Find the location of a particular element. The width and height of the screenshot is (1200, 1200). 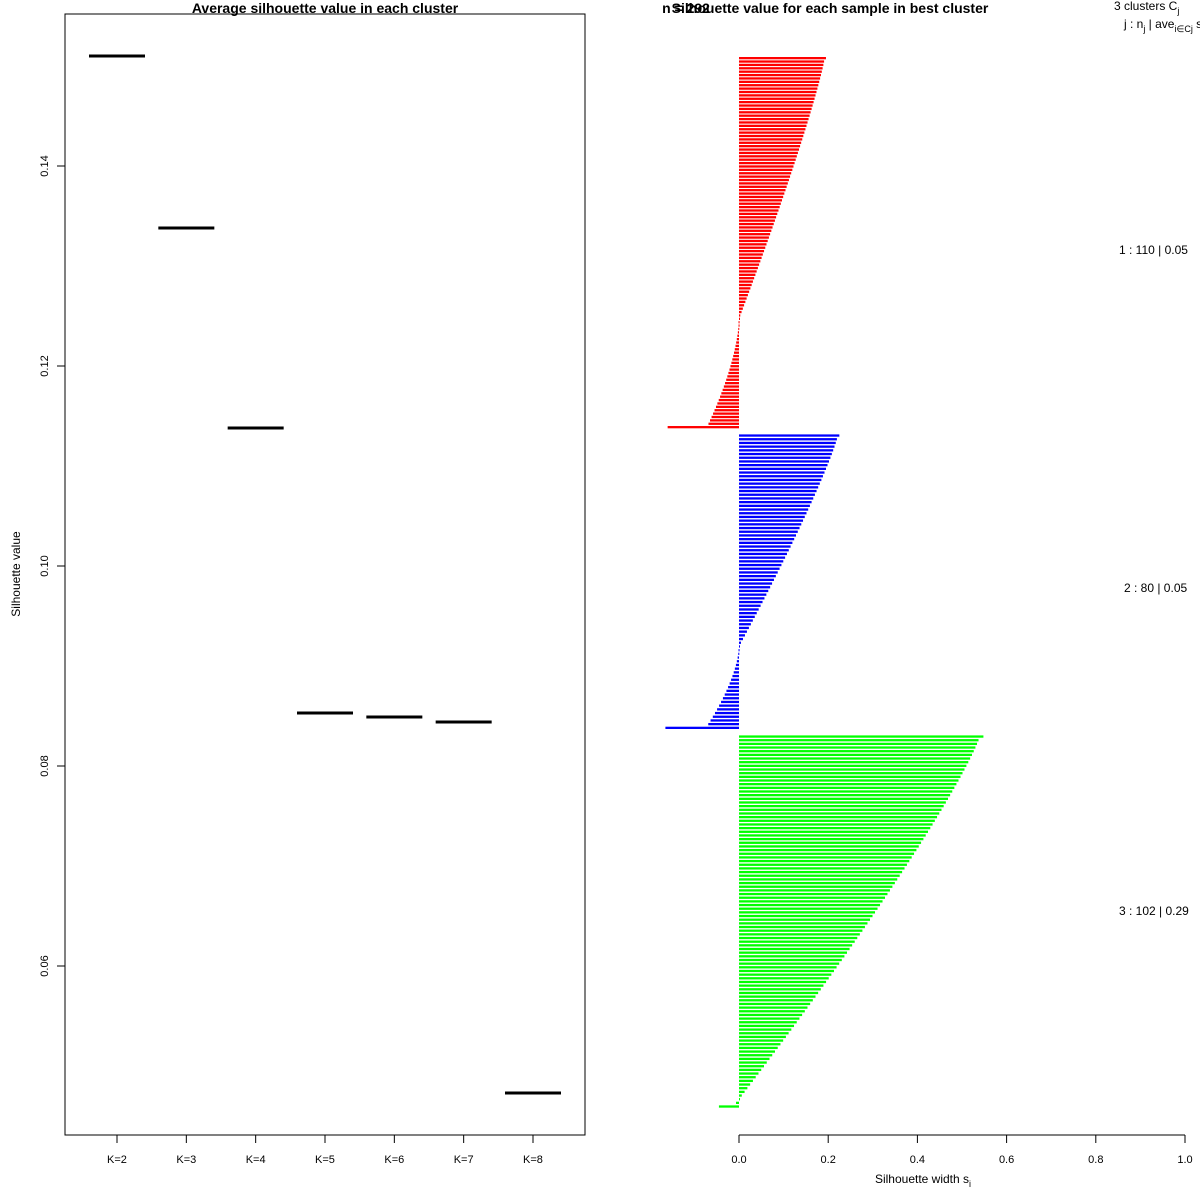

left-x-tick-label: K=6 is located at coordinates (394, 1160).